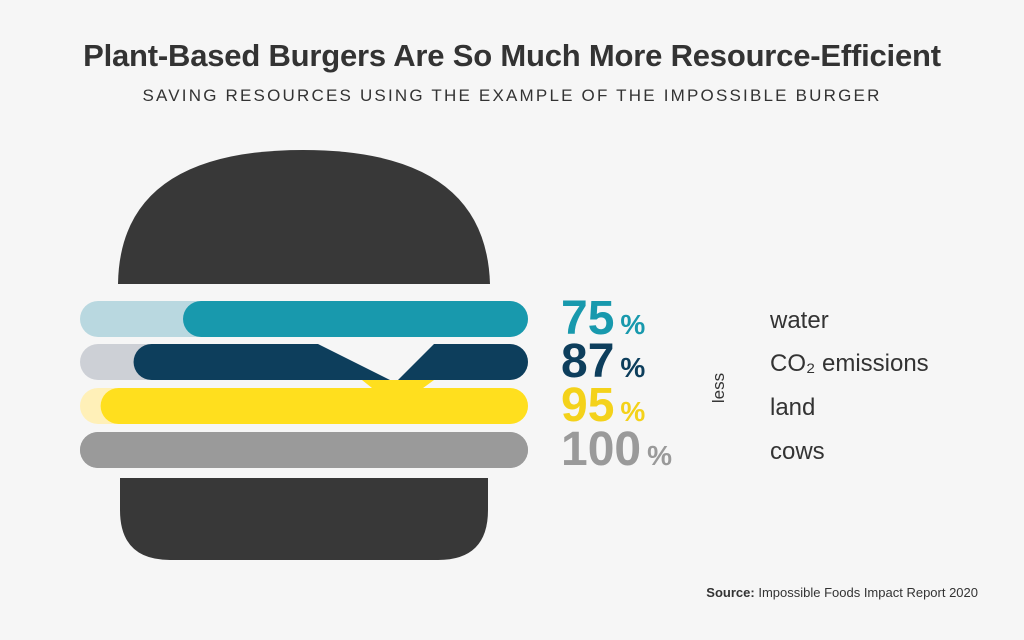 This screenshot has width=1024, height=640. I want to click on cheese-drip, so click(398, 393).